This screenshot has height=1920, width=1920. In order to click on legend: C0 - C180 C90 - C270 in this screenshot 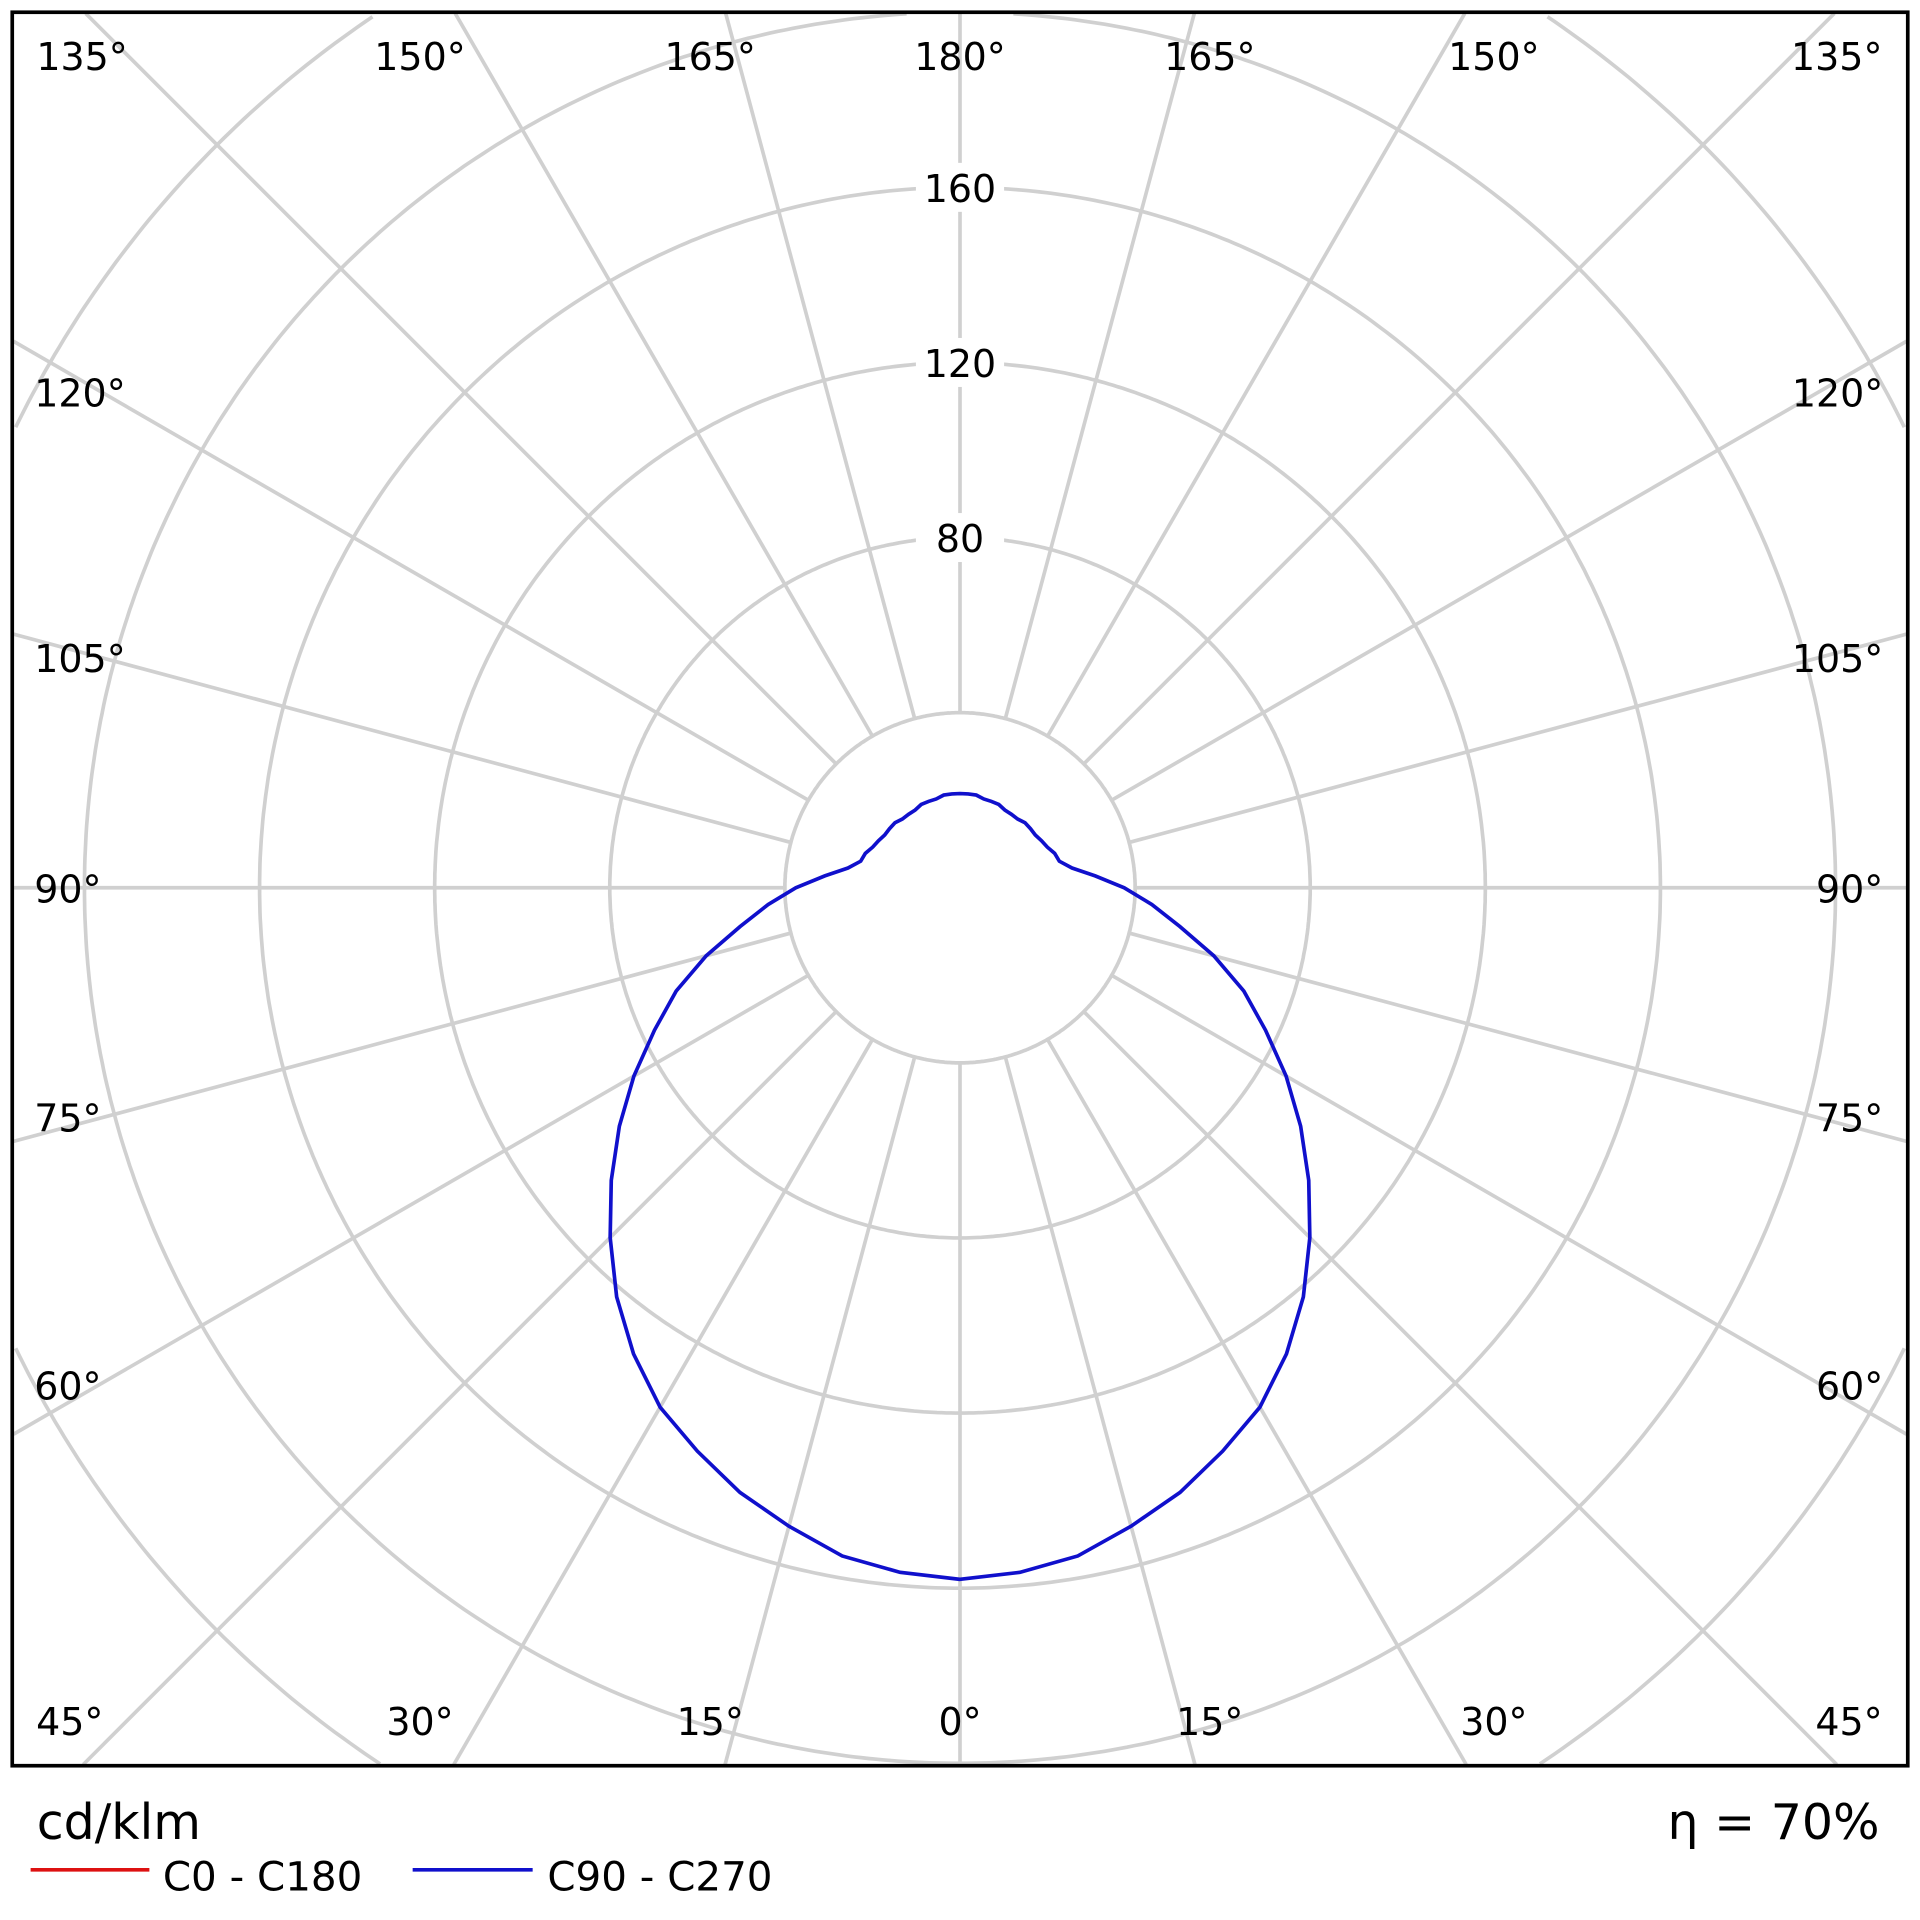, I will do `click(401, 1877)`.